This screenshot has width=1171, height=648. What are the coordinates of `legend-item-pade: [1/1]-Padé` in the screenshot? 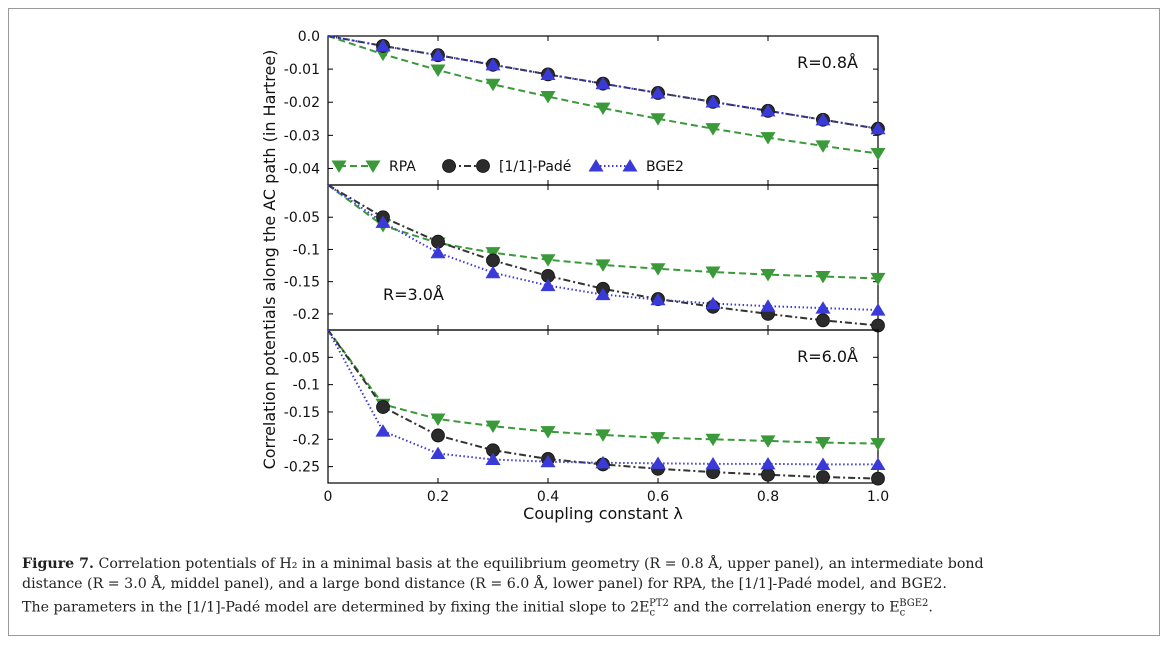 It's located at (506, 167).